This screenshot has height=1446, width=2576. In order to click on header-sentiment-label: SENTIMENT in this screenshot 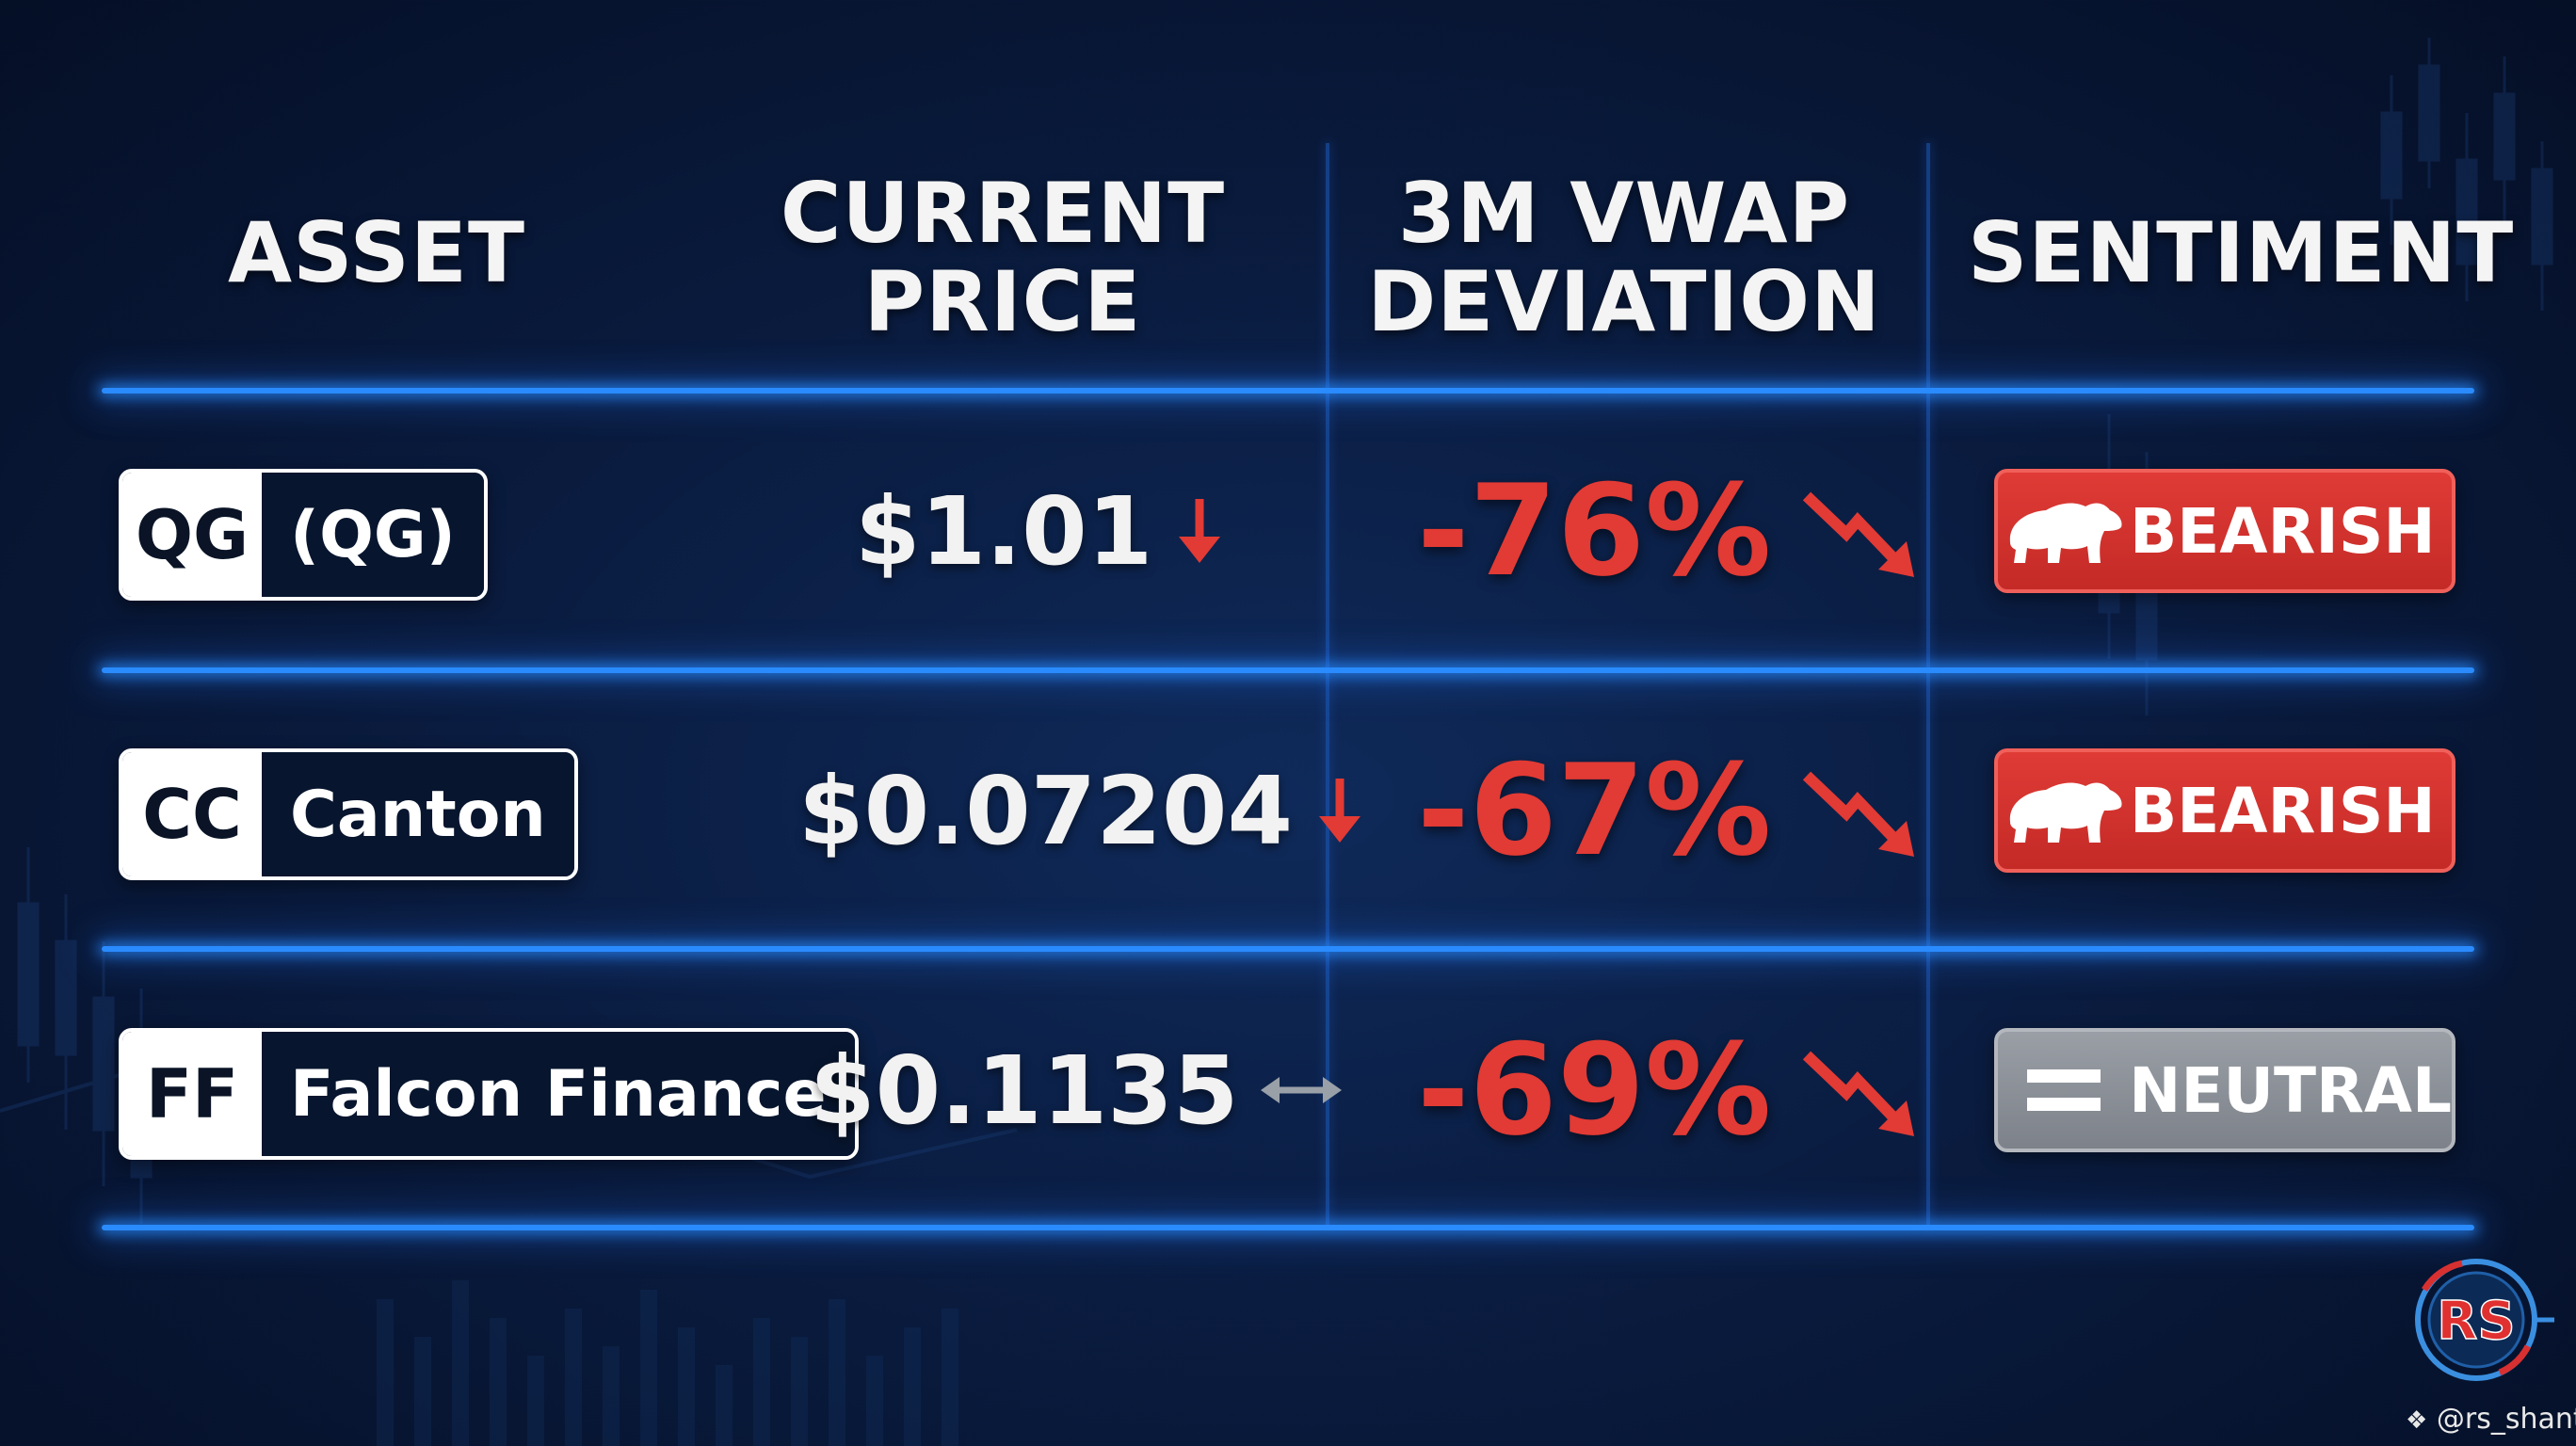, I will do `click(2241, 252)`.